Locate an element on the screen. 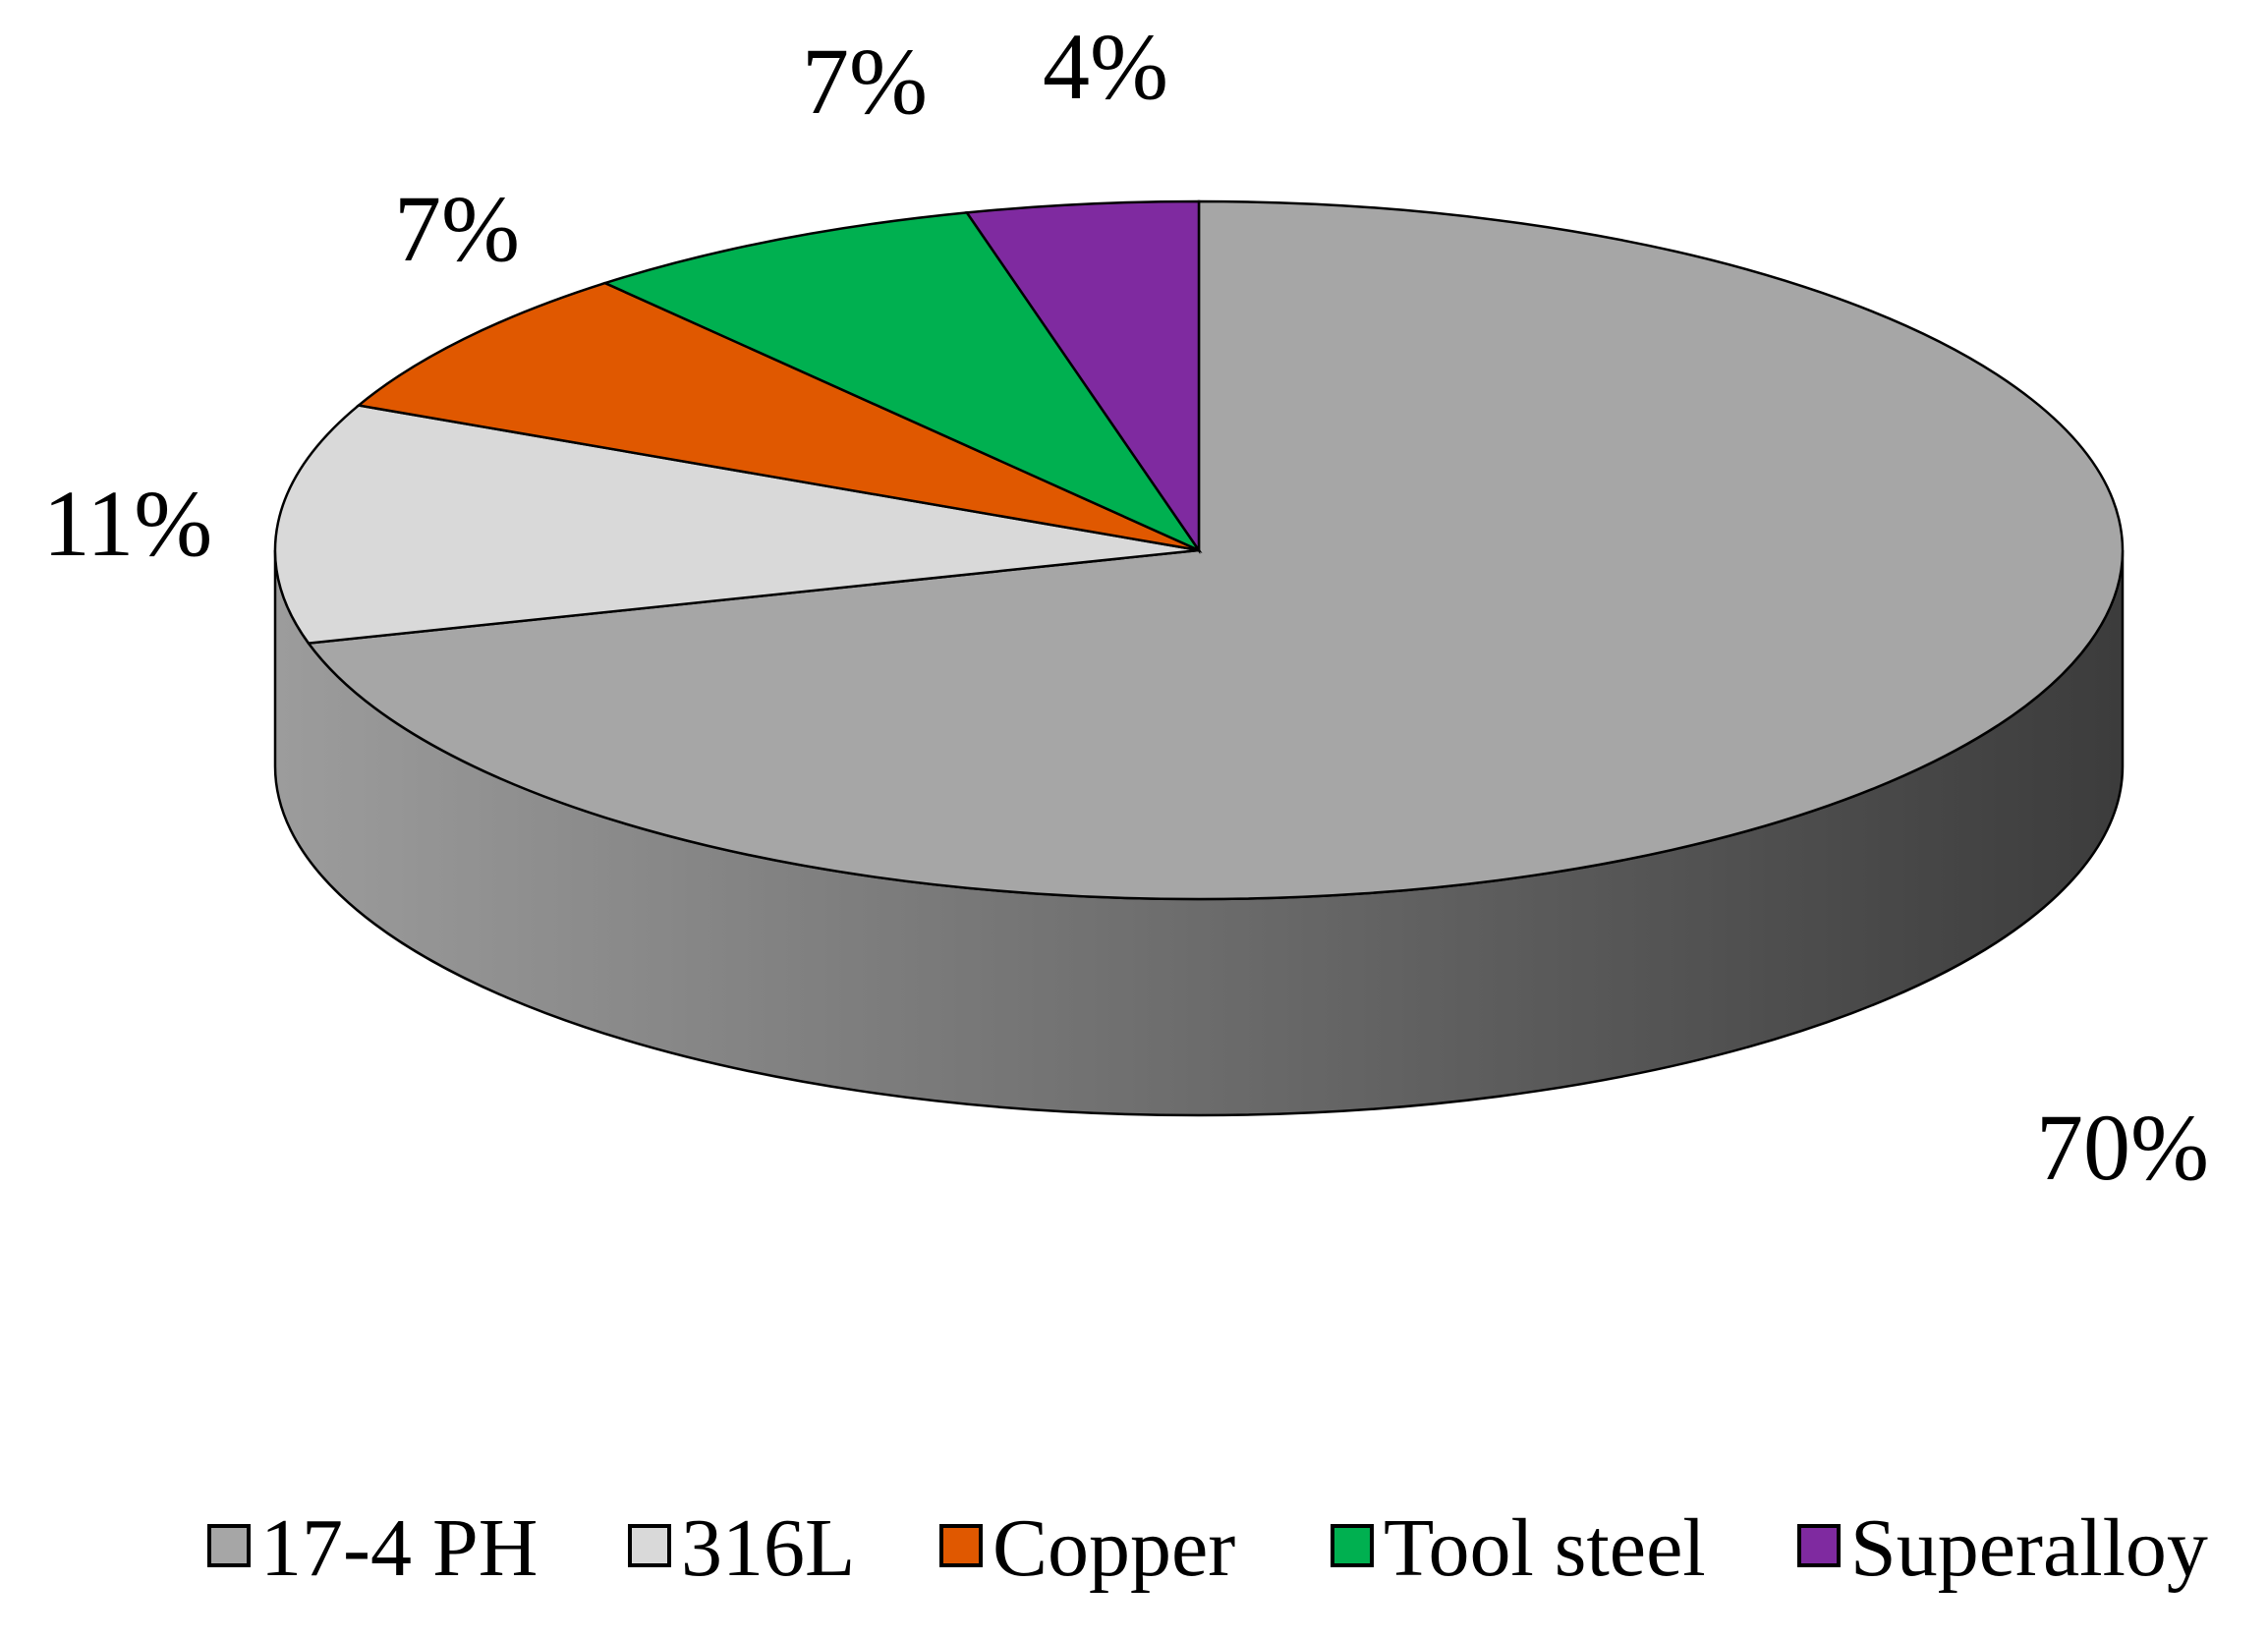 The height and width of the screenshot is (1639, 2268). legend-label-tool-steel: Tool steel is located at coordinates (1545, 1548).